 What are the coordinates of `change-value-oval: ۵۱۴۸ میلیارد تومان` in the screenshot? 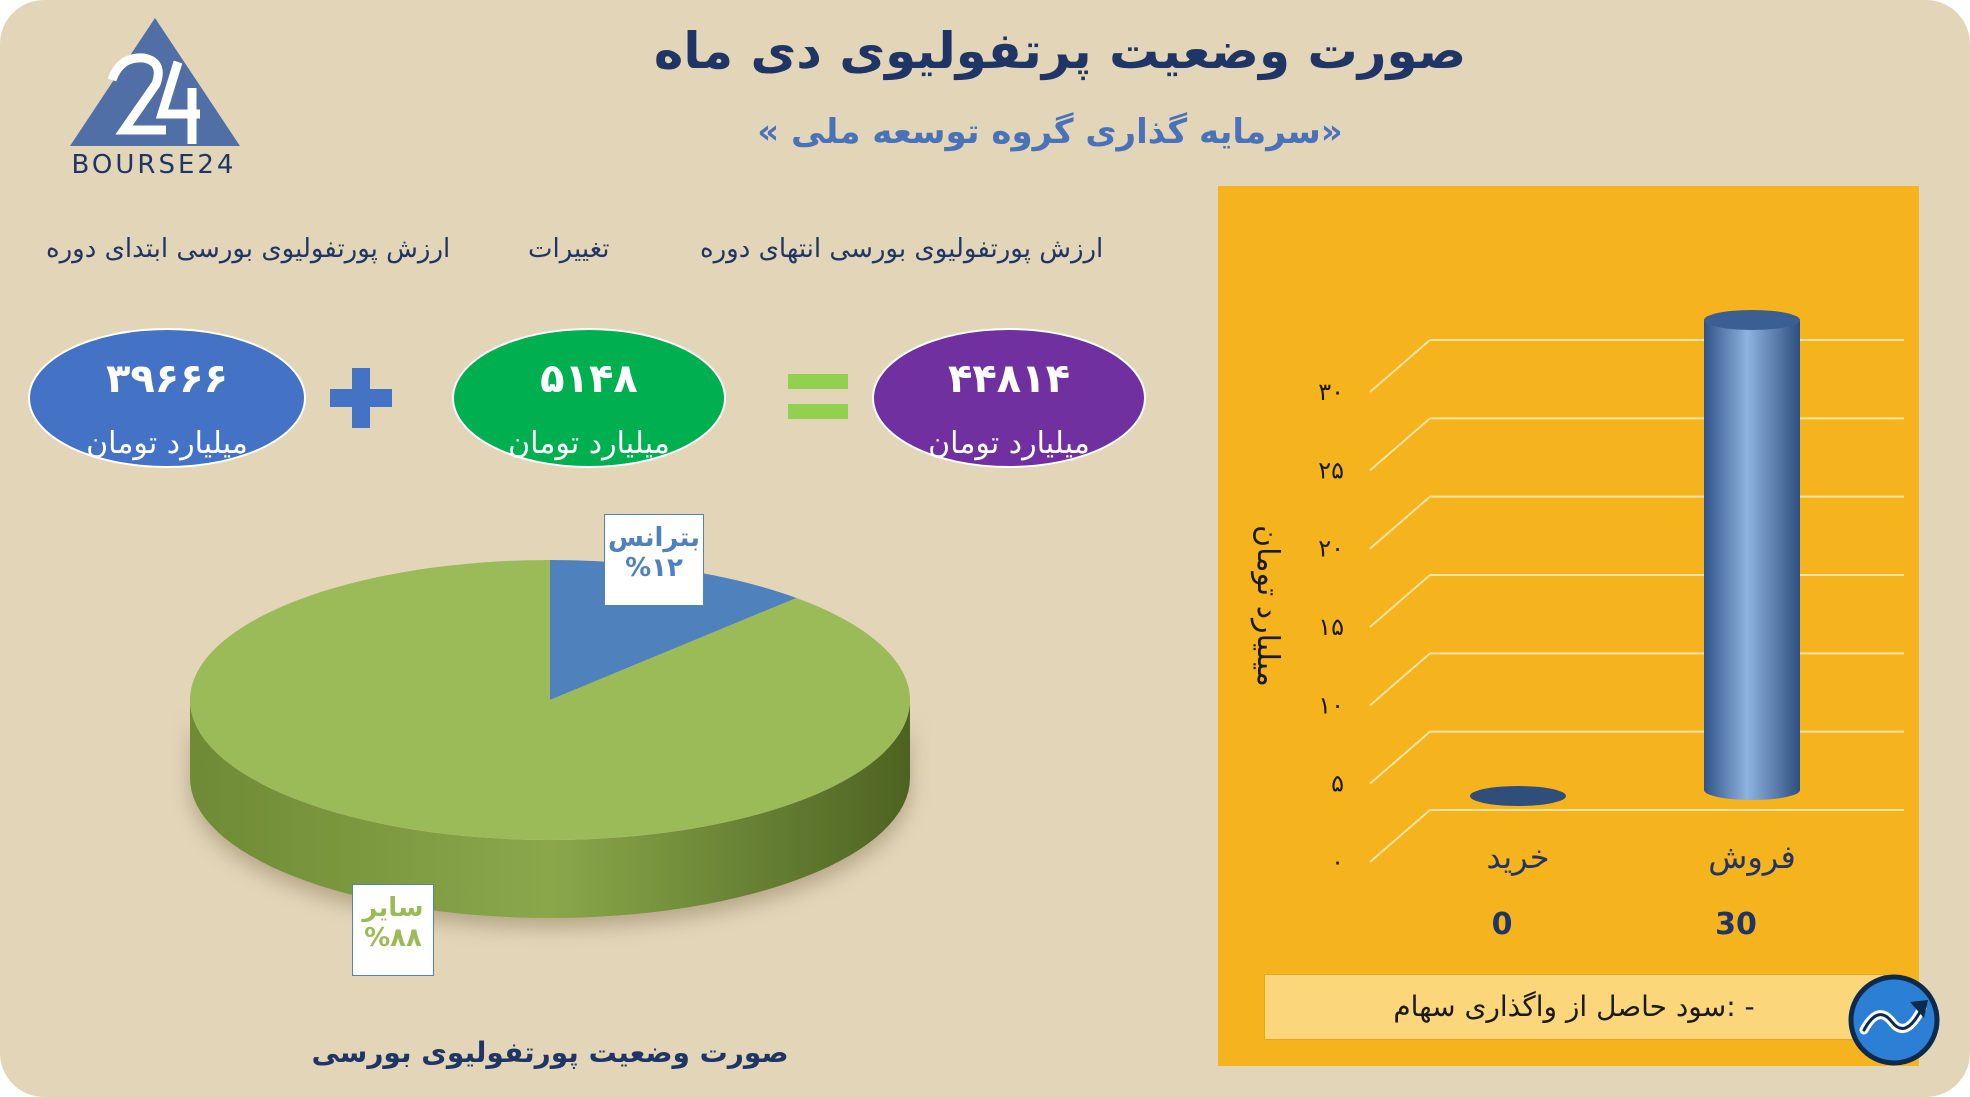 It's located at (589, 398).